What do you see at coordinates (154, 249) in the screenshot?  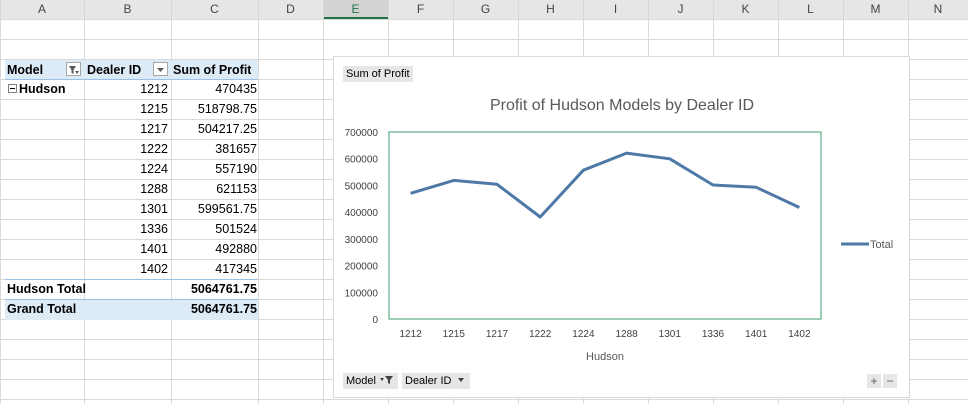 I see `pivot-dealer-id-cell: 1401` at bounding box center [154, 249].